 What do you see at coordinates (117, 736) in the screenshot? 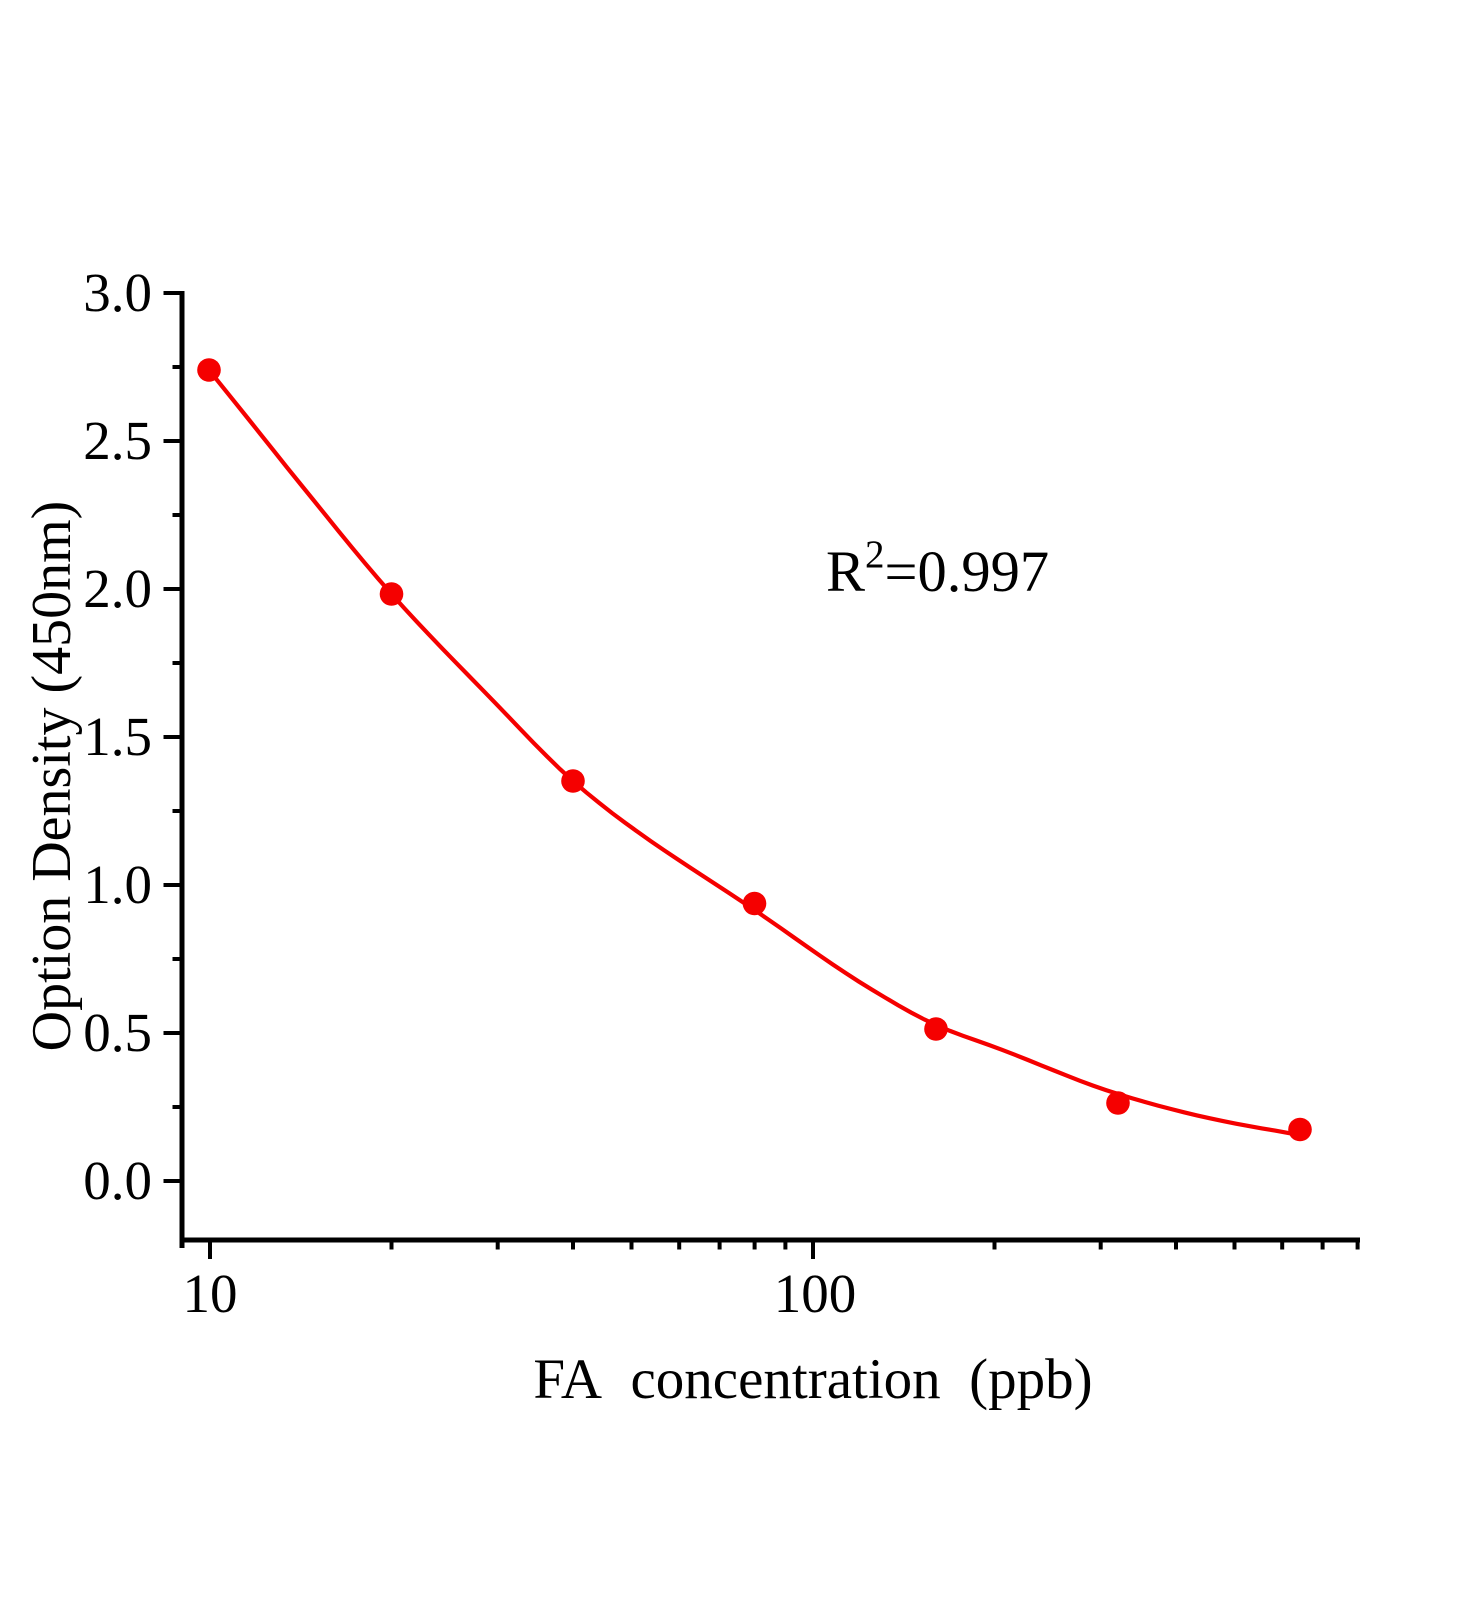
I see `svg-text: 1.5` at bounding box center [117, 736].